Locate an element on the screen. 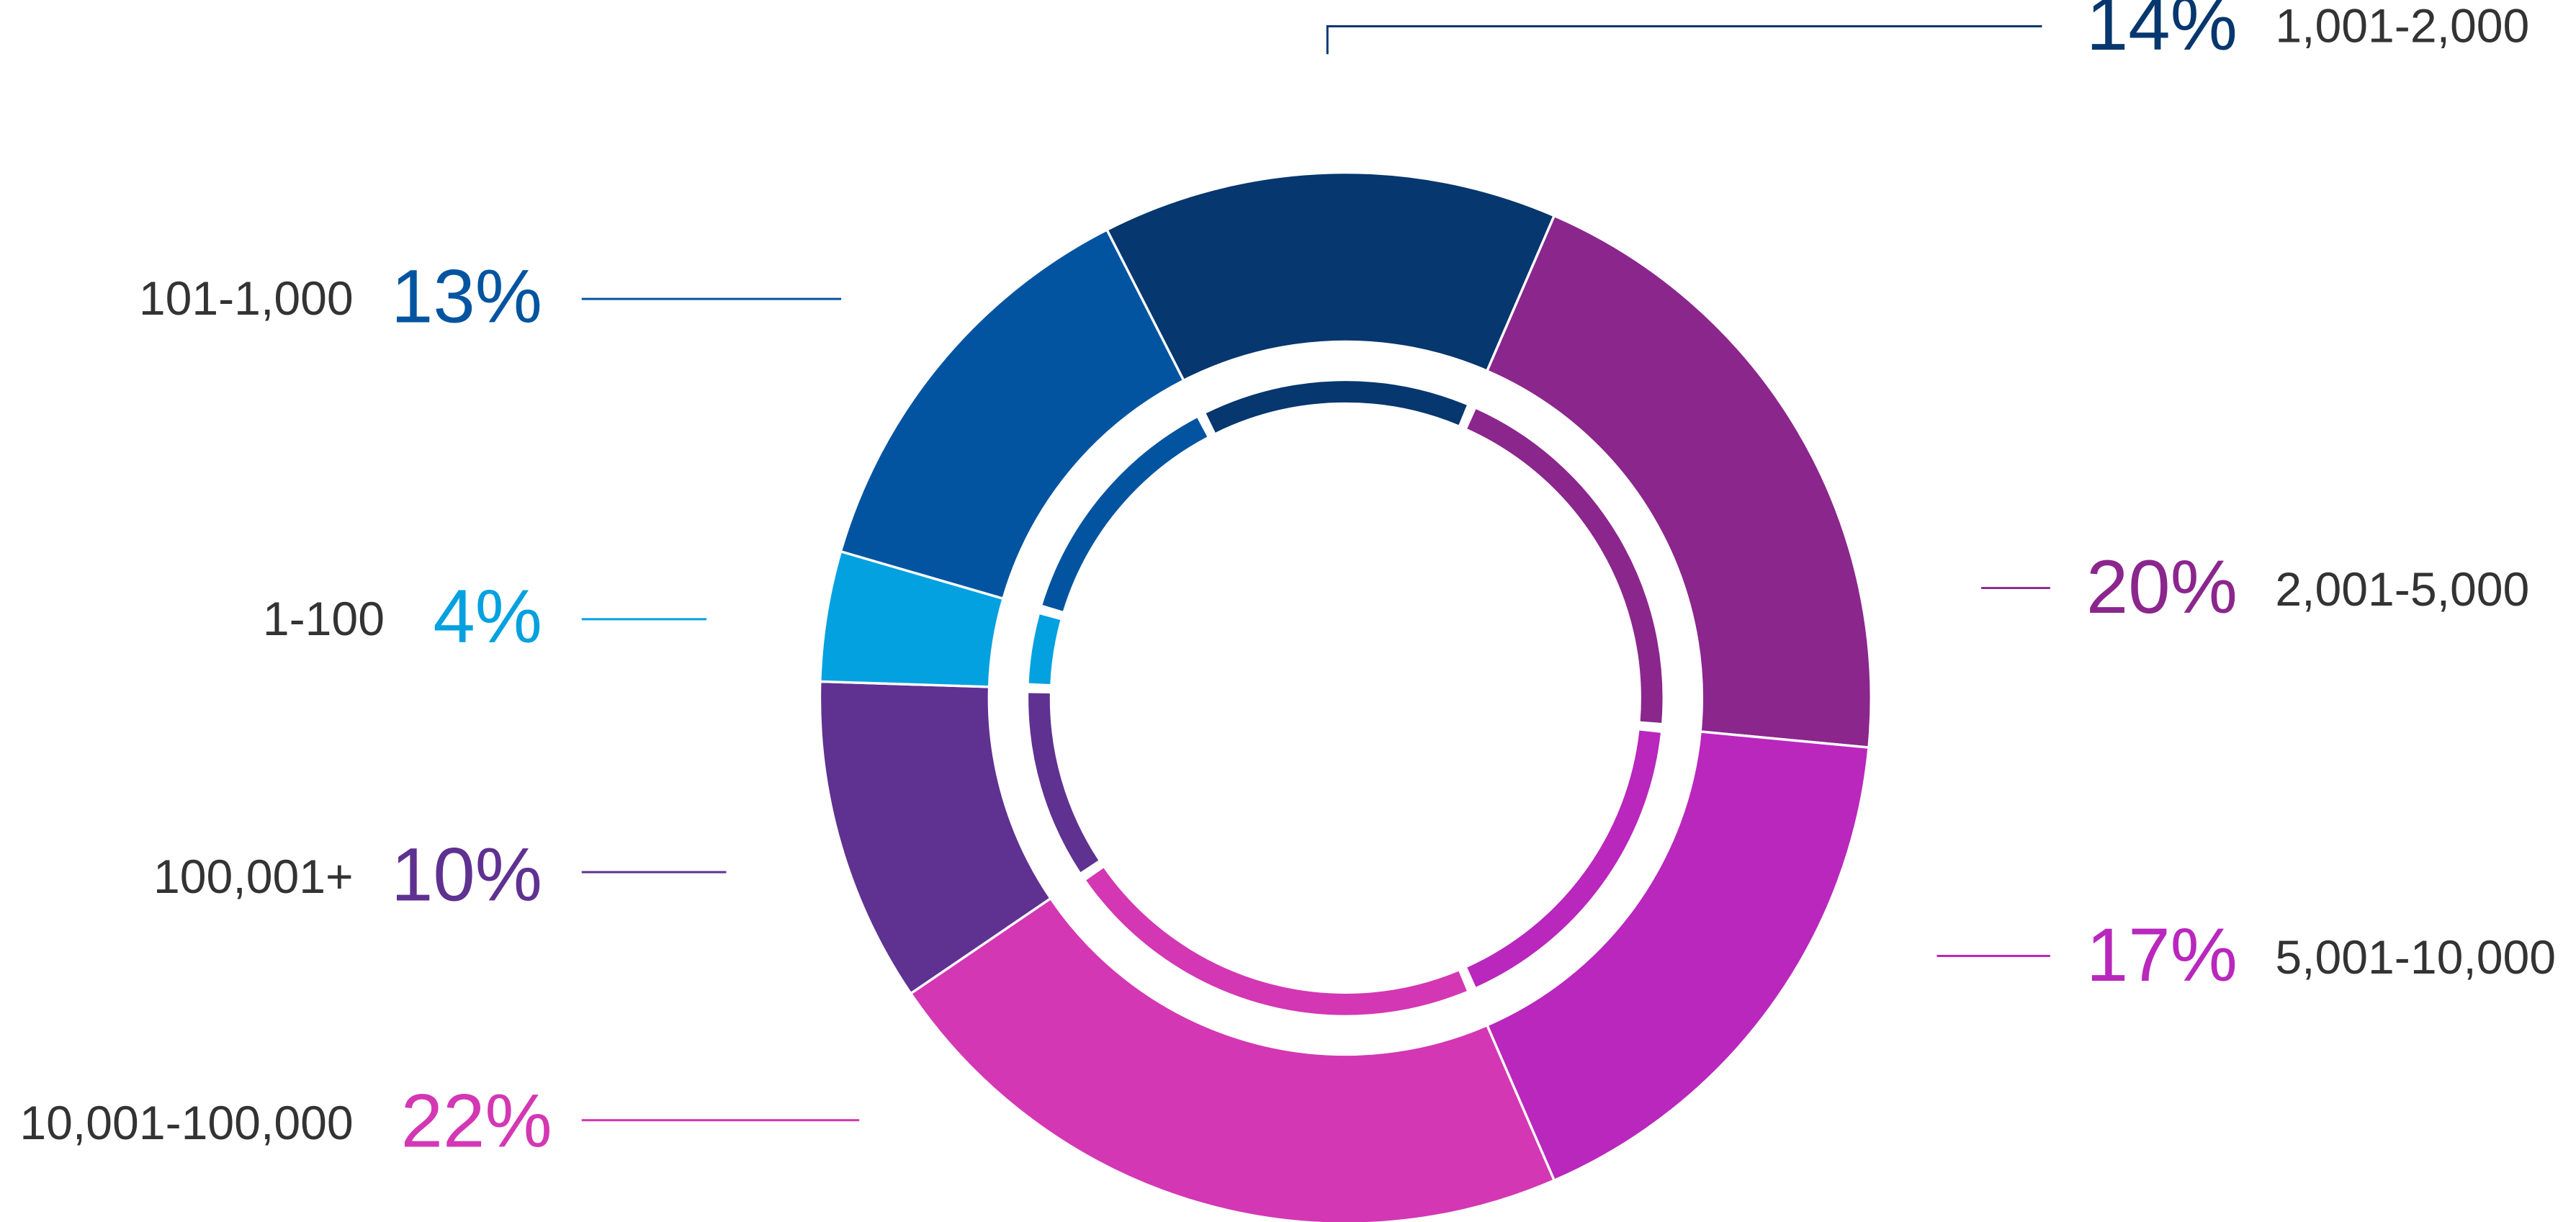 This screenshot has width=2576, height=1222. category-label: 2,001-5,000 is located at coordinates (2402, 589).